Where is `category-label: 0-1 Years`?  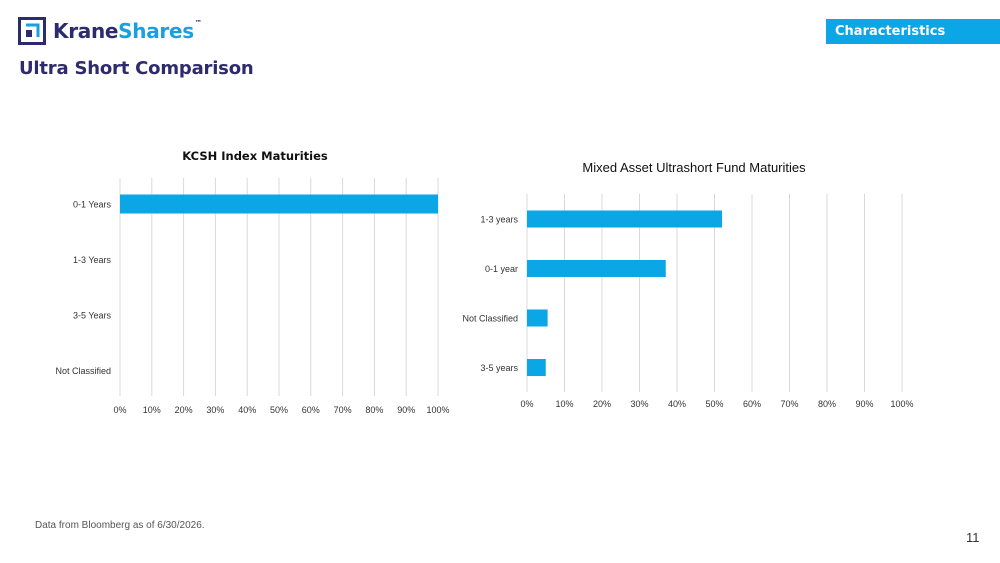 category-label: 0-1 Years is located at coordinates (92, 205).